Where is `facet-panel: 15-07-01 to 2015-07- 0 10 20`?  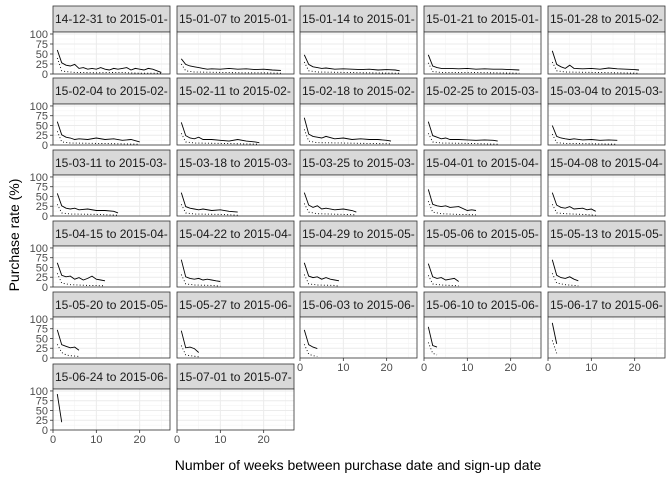
facet-panel: 15-07-01 to 2015-07- 0 10 20 is located at coordinates (234, 404).